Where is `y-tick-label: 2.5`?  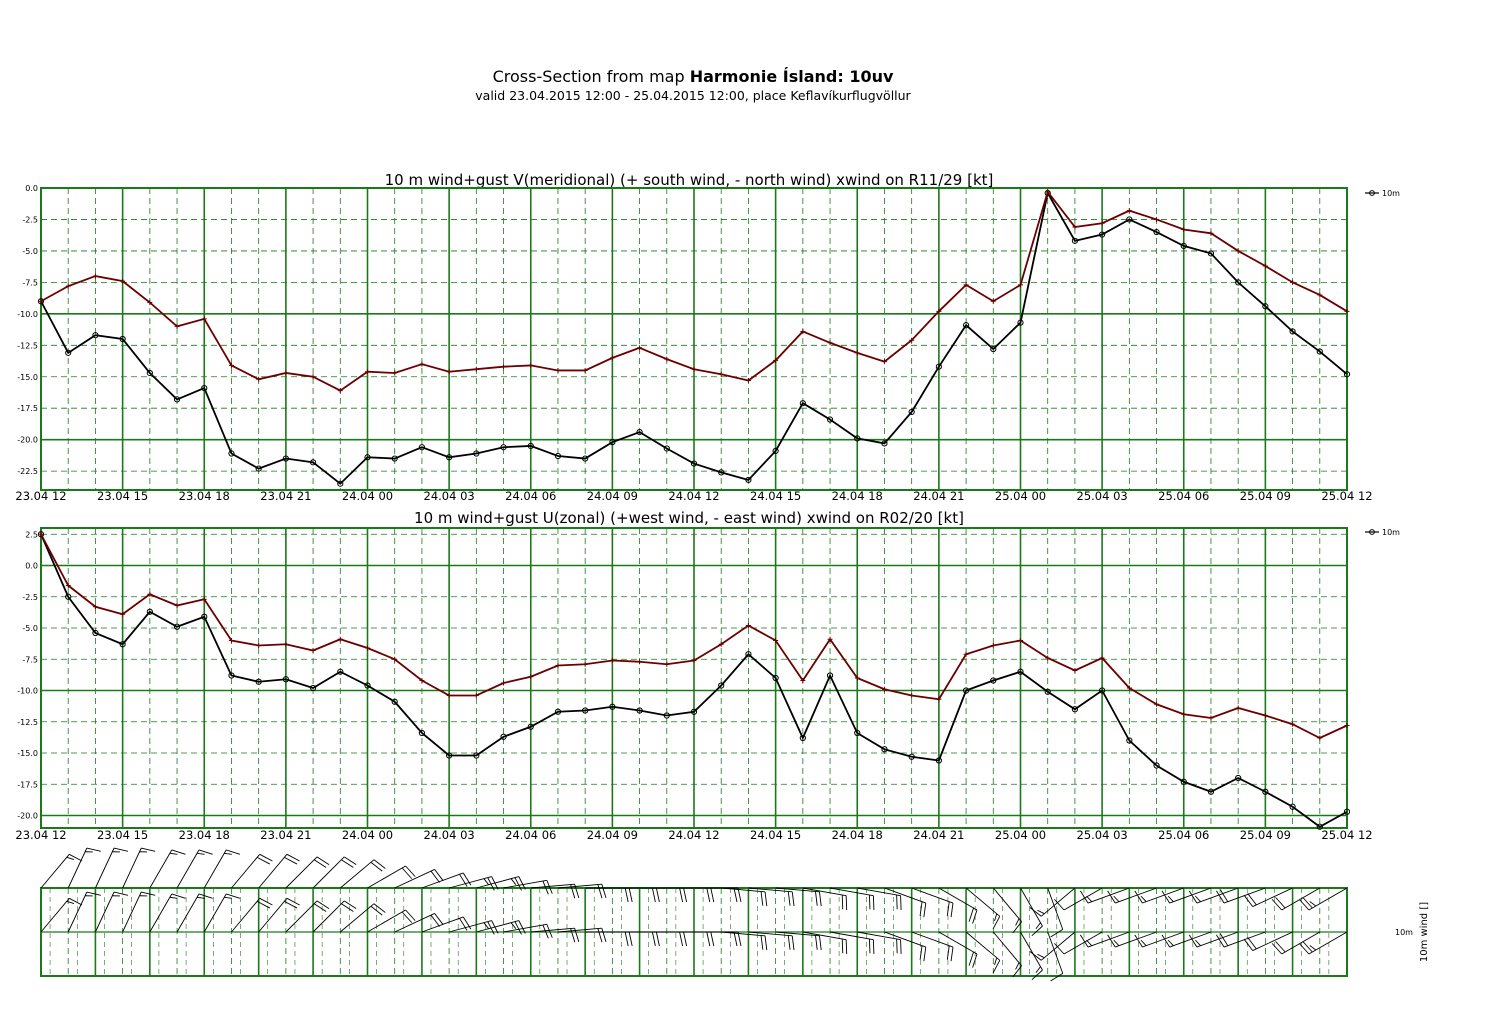 y-tick-label: 2.5 is located at coordinates (31, 534).